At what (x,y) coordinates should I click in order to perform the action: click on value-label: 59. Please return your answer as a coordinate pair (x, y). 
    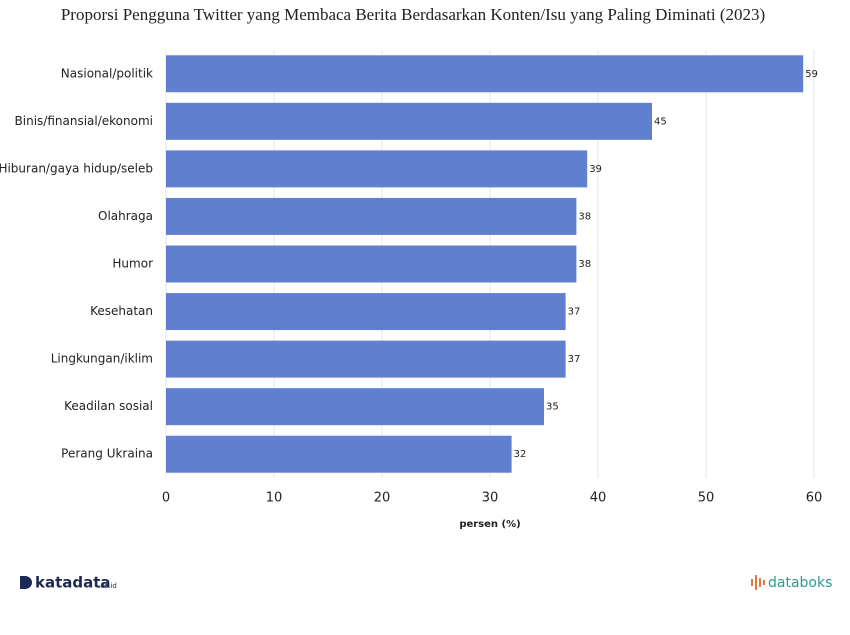
    Looking at the image, I should click on (811, 74).